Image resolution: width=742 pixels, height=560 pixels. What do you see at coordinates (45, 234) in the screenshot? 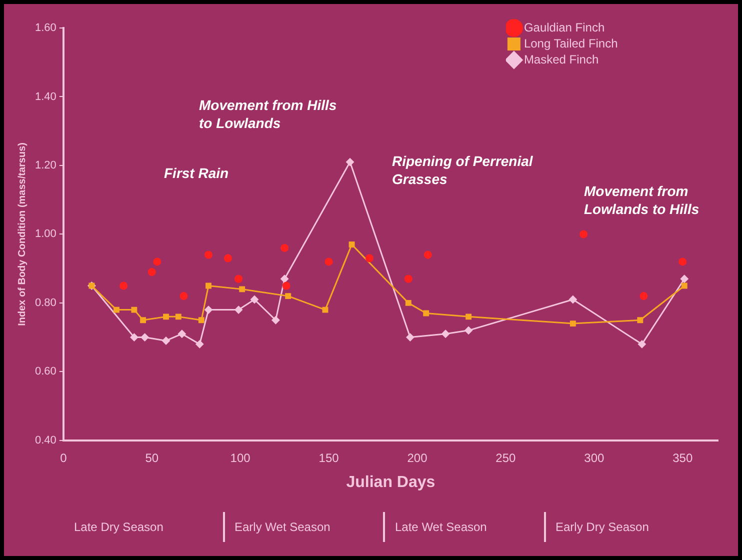
I see `y-tick-label: 1.00` at bounding box center [45, 234].